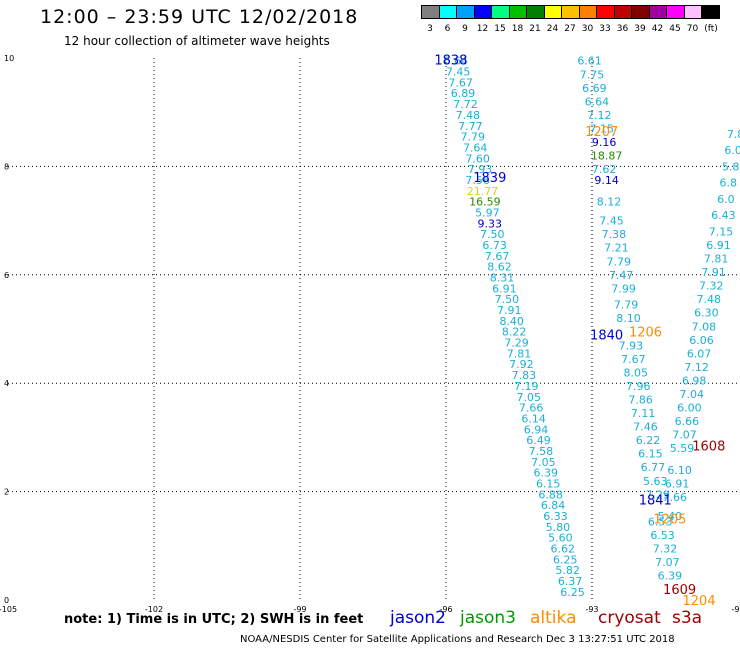  What do you see at coordinates (692, 29) in the screenshot?
I see `color-scale-label: 70` at bounding box center [692, 29].